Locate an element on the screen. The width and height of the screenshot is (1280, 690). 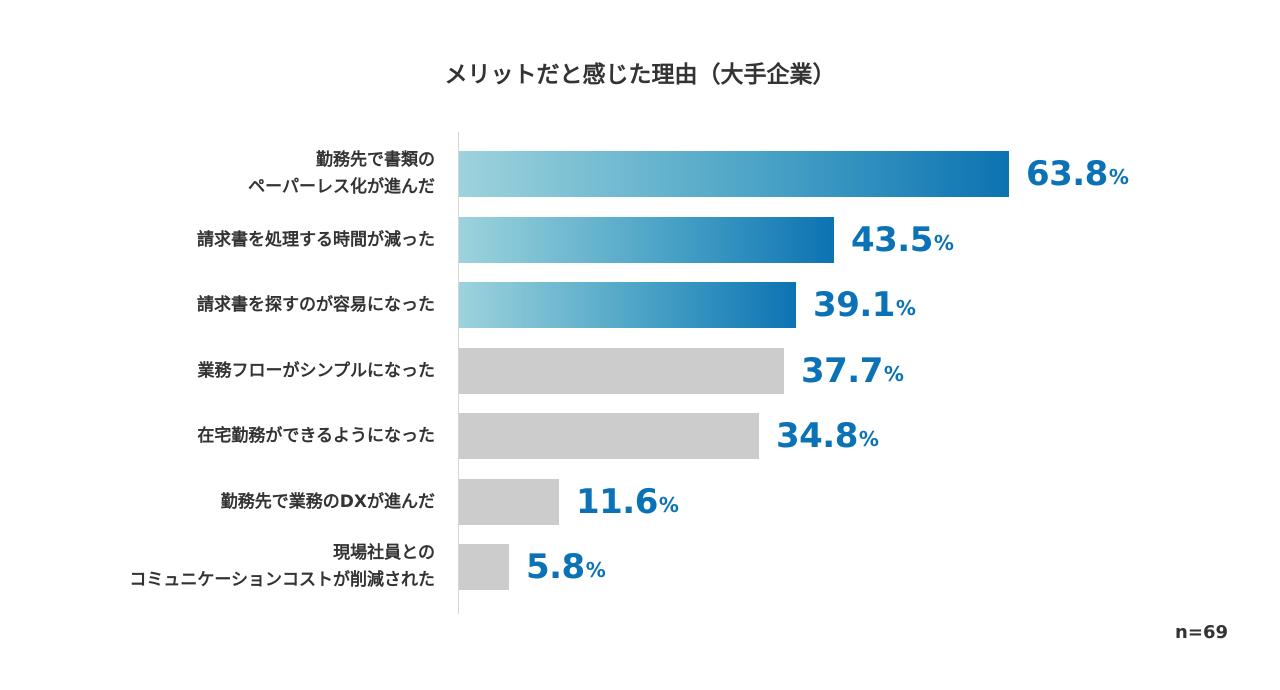
chart-title: メリットだと感じた理由（大手企業） is located at coordinates (640, 75).